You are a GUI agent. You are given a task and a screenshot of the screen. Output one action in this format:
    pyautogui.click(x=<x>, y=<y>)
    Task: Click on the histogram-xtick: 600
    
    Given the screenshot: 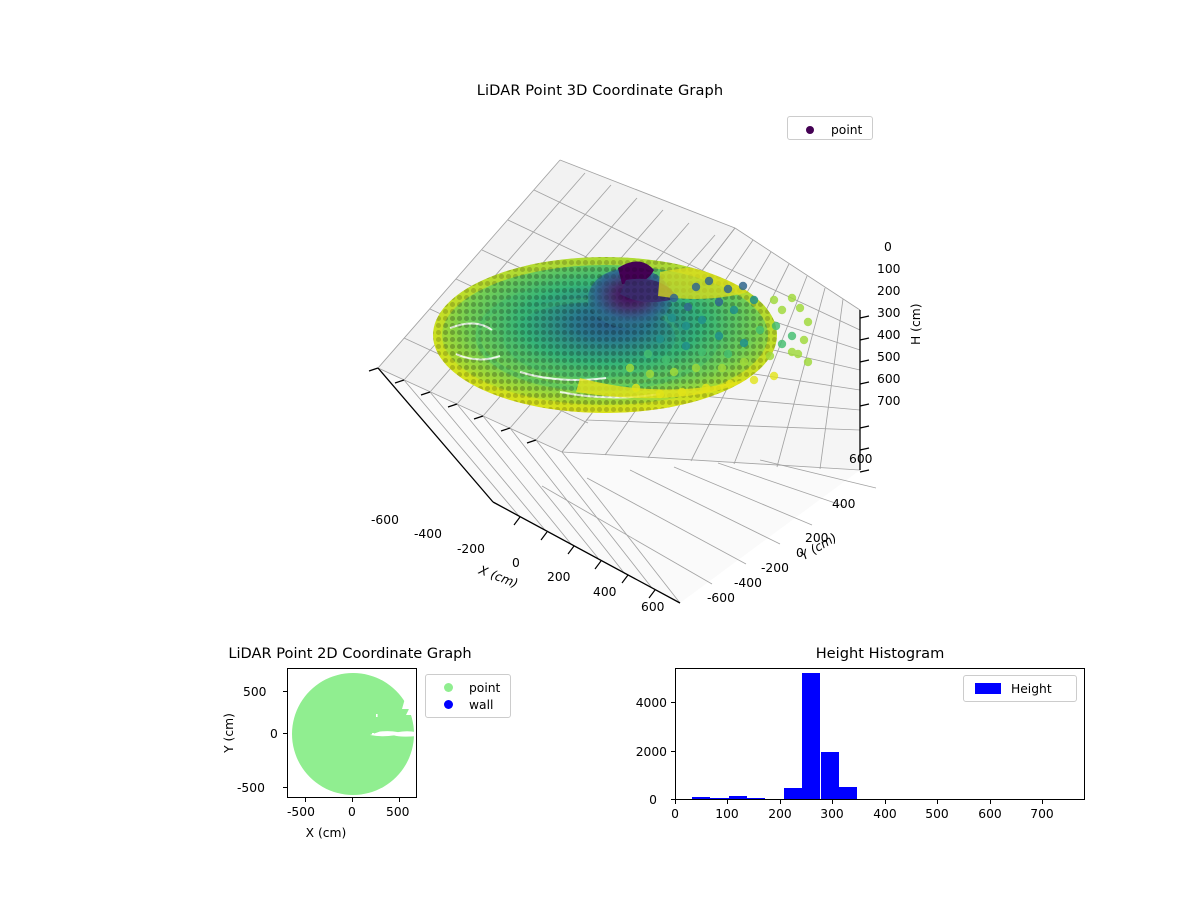 What is the action you would take?
    pyautogui.click(x=990, y=814)
    